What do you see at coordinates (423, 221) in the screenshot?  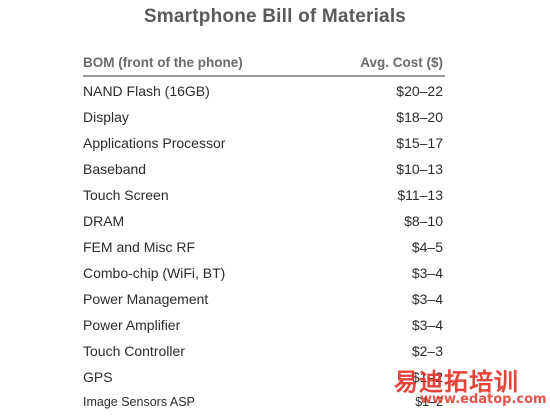 I see `cell-cost: $8–10` at bounding box center [423, 221].